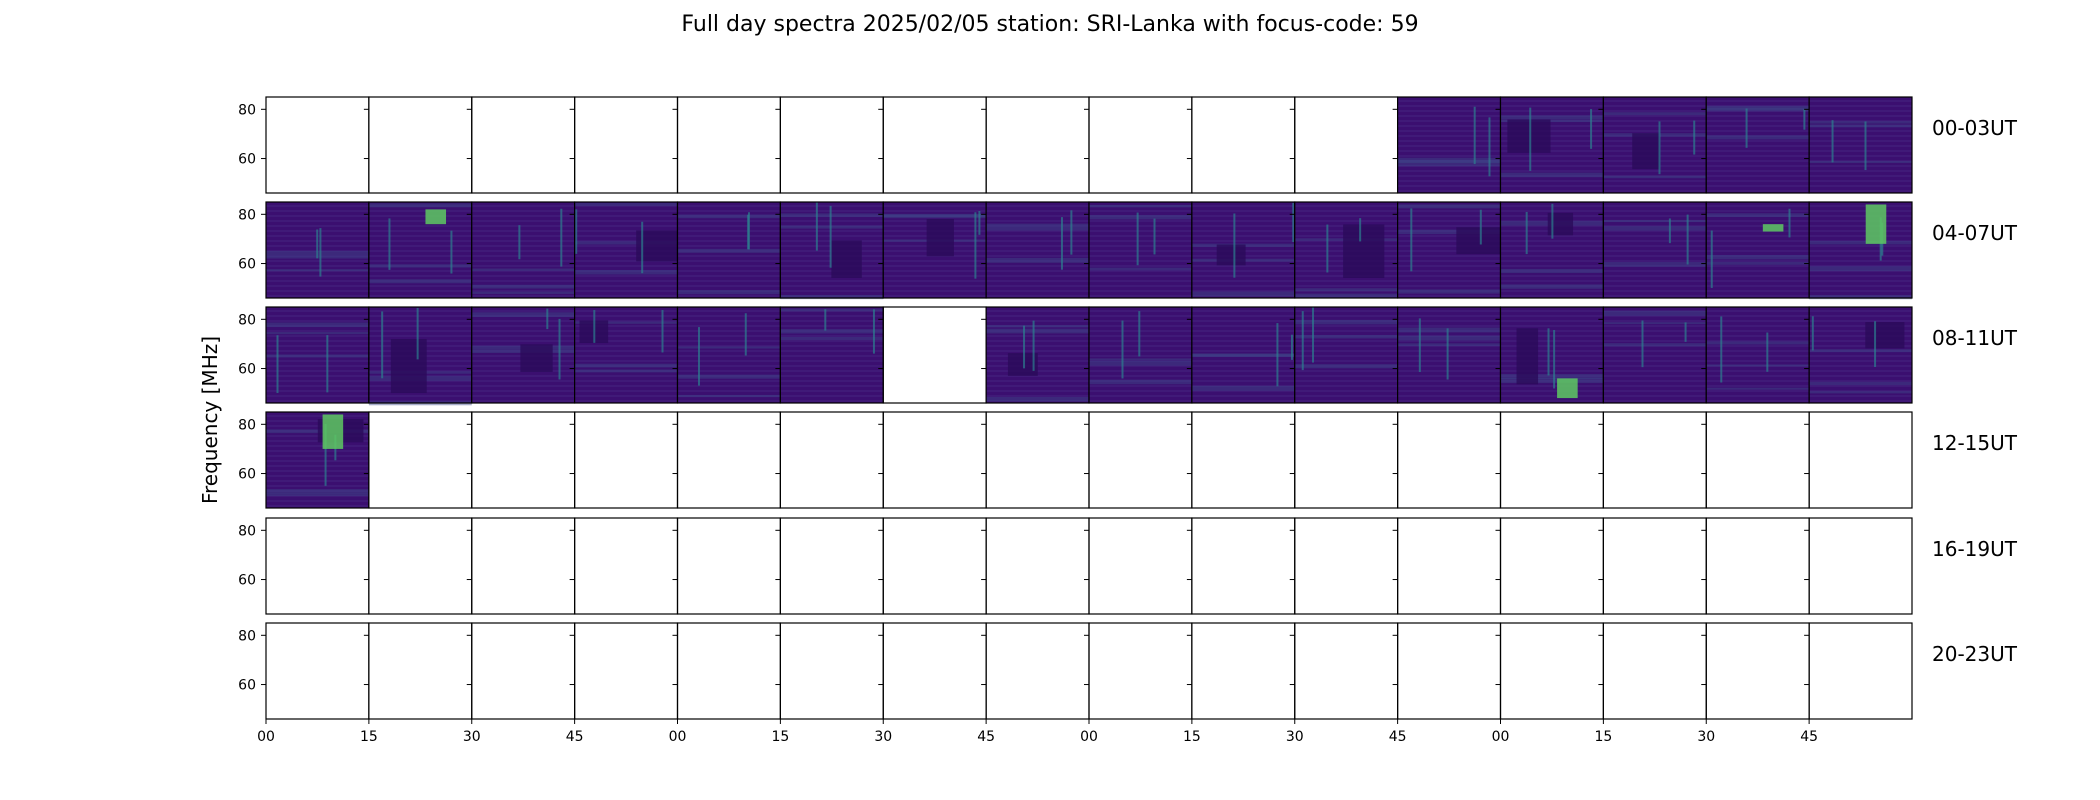  Describe the element at coordinates (1975, 338) in the screenshot. I see `row-label: 08-11UT` at that location.